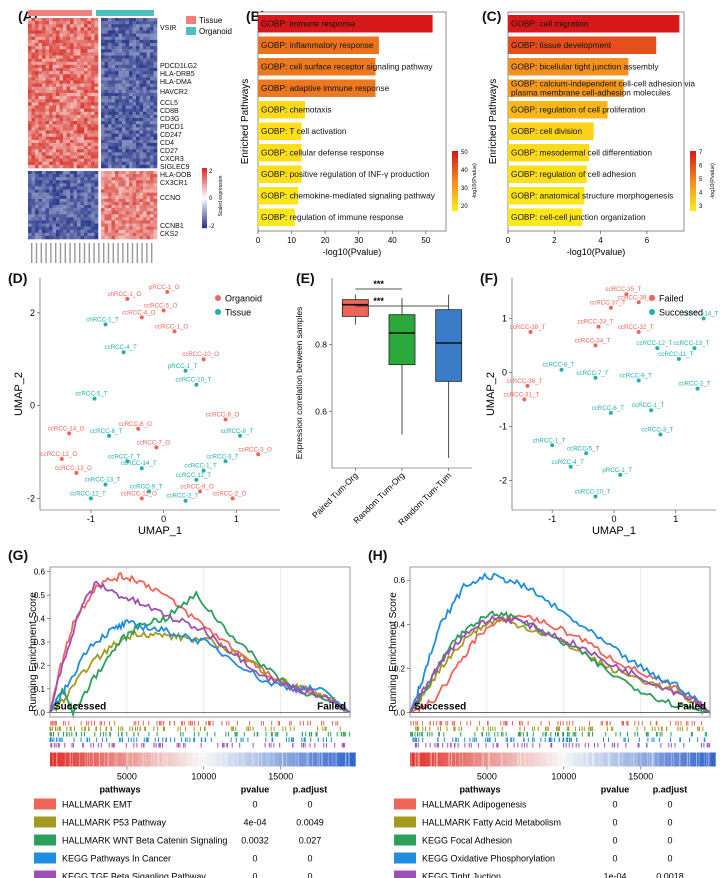 This screenshot has height=878, width=720. Describe the element at coordinates (203, 777) in the screenshot. I see `x-tick-label: 10000` at that location.